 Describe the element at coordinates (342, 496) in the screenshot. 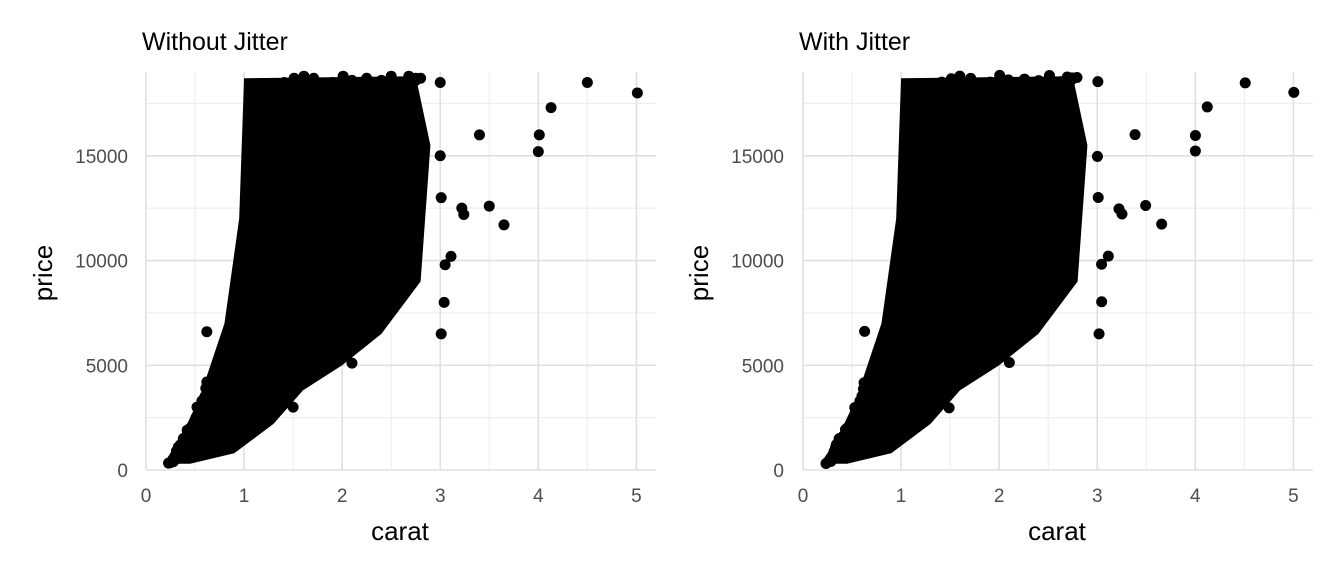

I see `x-tick-label: 2` at that location.